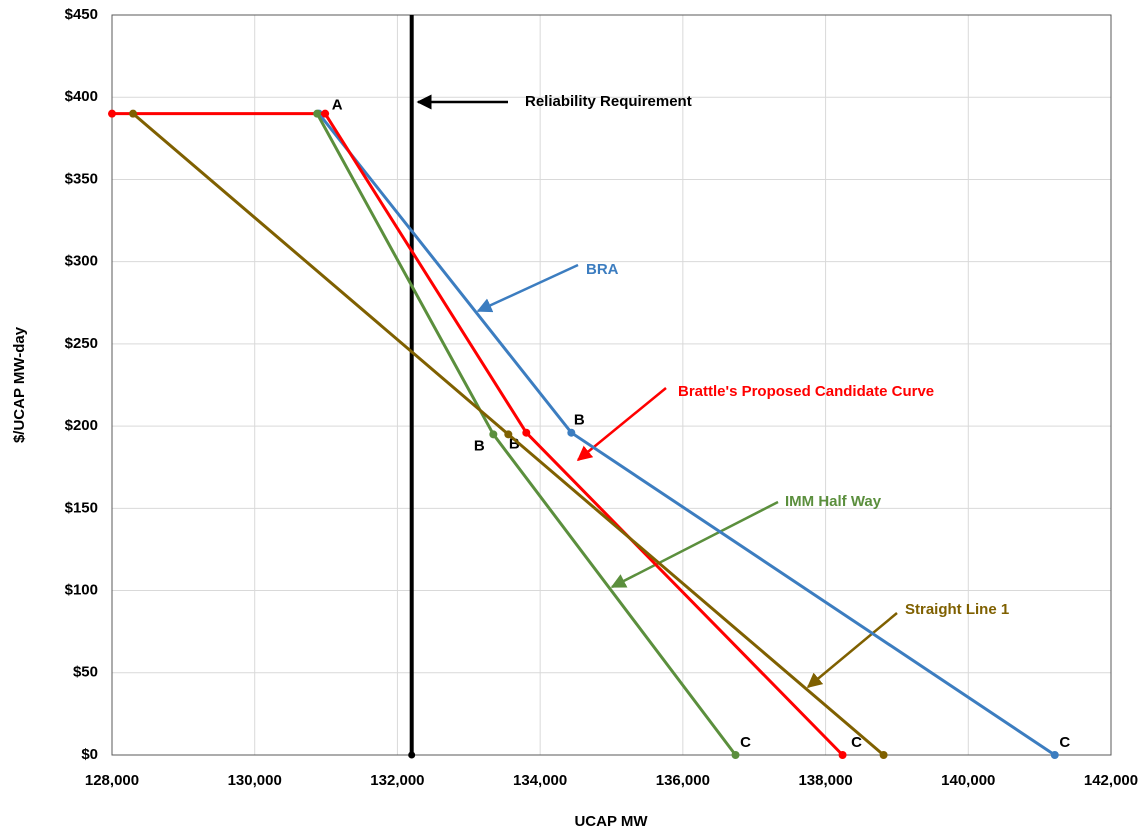  What do you see at coordinates (806, 391) in the screenshot?
I see `annotation: Brattle's Proposed Candidate Curve` at bounding box center [806, 391].